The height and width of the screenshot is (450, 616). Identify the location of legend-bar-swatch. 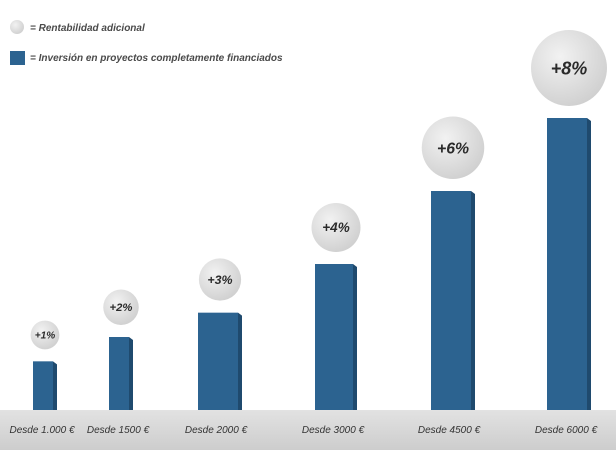
(17, 58).